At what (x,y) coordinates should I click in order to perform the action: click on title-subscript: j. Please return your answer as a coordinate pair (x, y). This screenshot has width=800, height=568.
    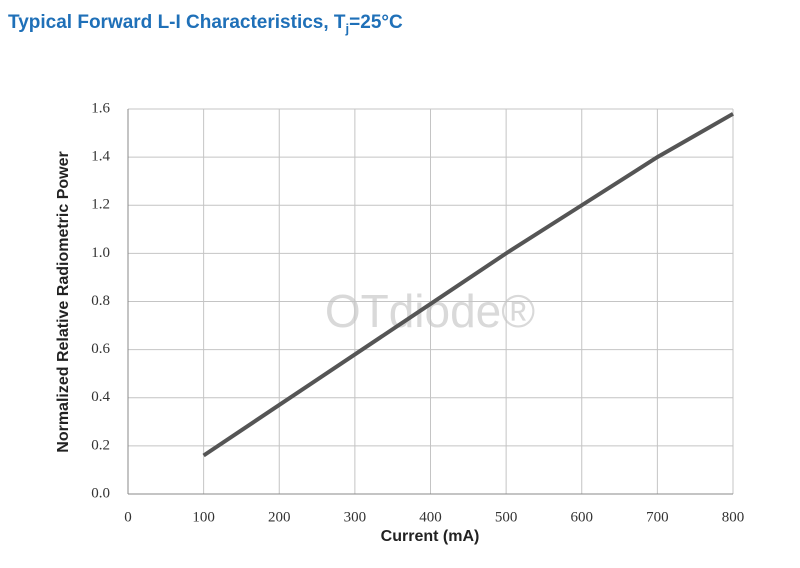
    Looking at the image, I should click on (347, 28).